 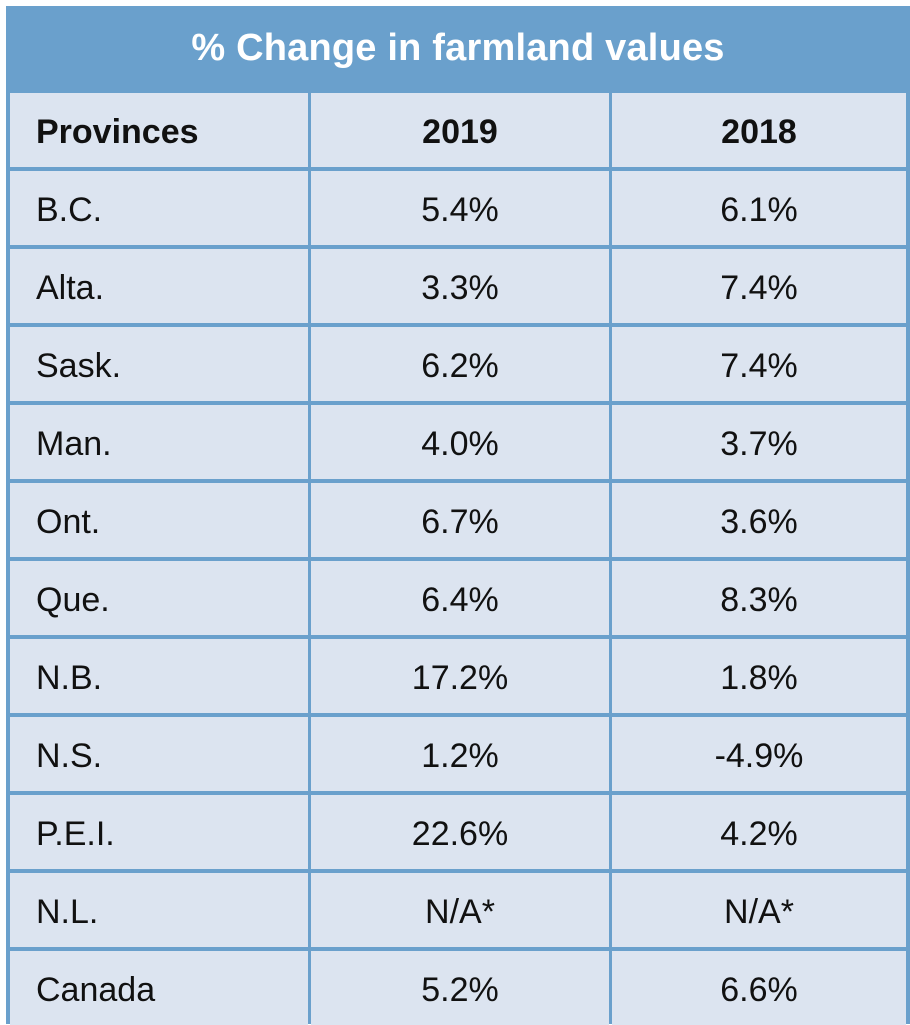 What do you see at coordinates (159, 208) in the screenshot?
I see `province-cell: B.C.` at bounding box center [159, 208].